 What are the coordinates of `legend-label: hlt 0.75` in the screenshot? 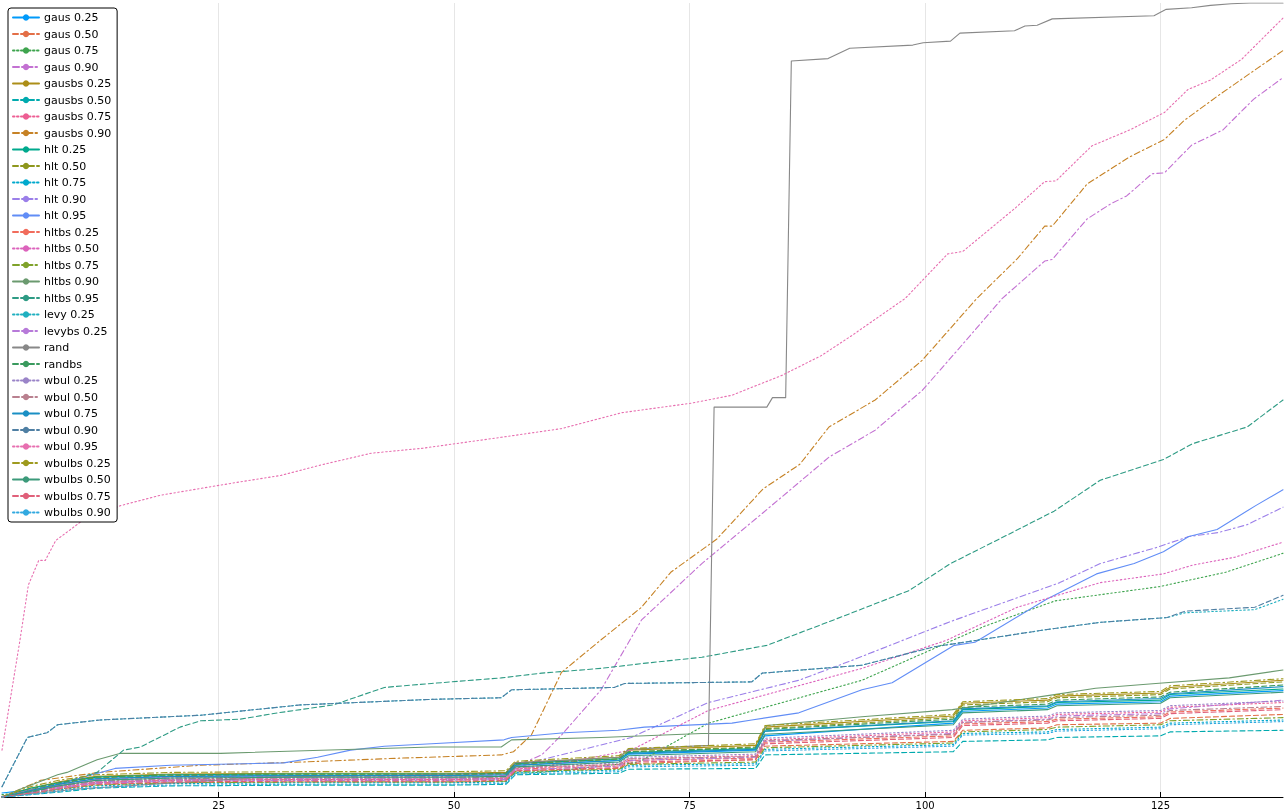 It's located at (65, 182).